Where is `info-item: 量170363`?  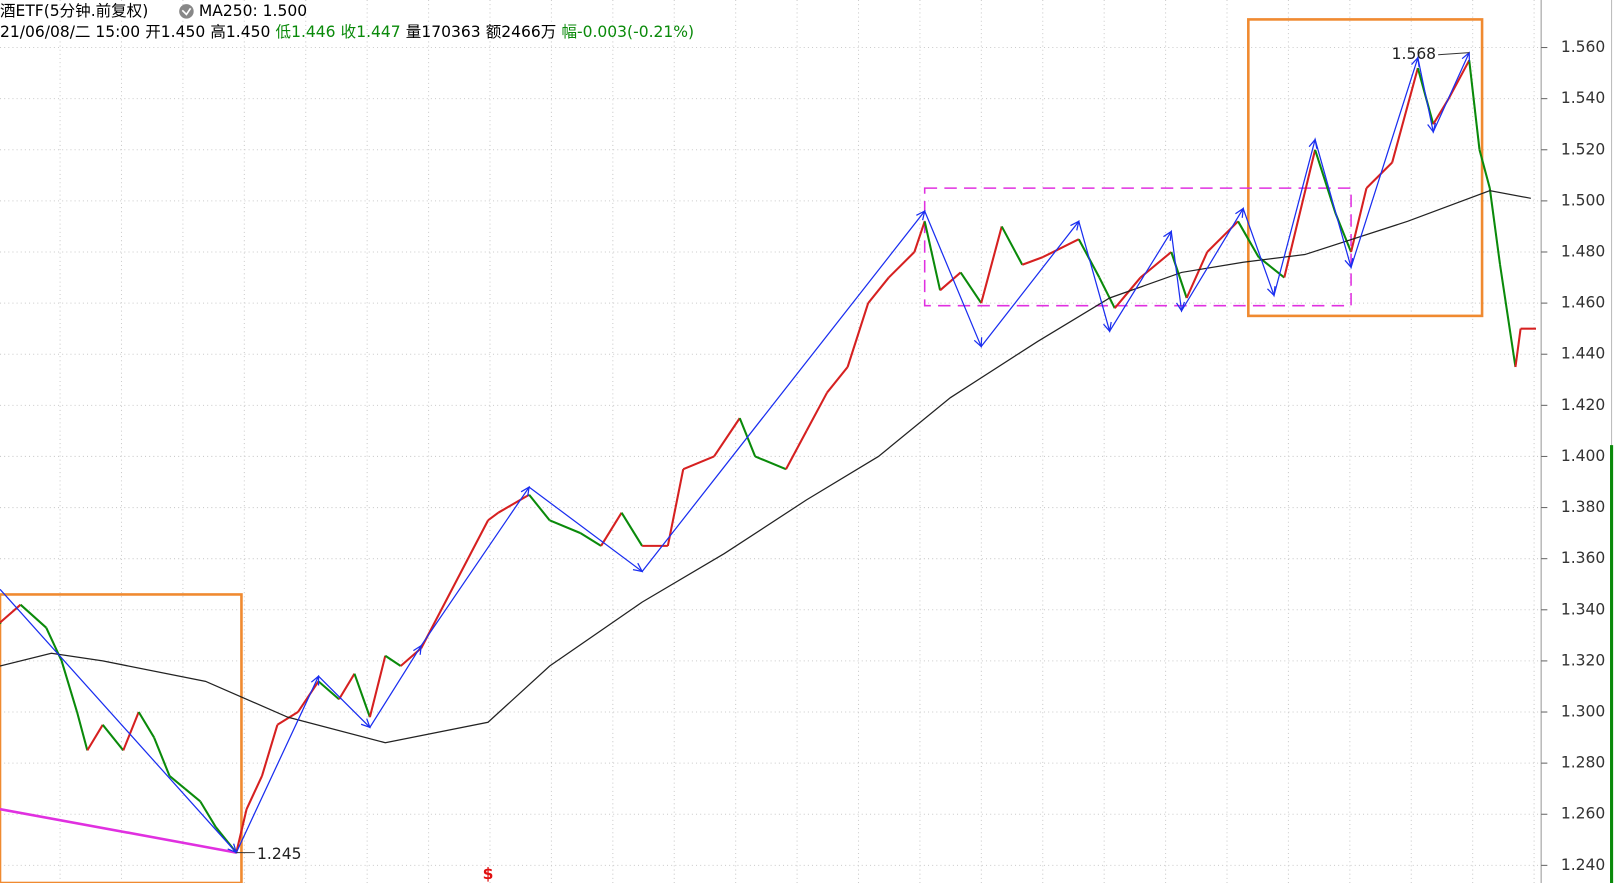
info-item: 量170363 is located at coordinates (443, 32).